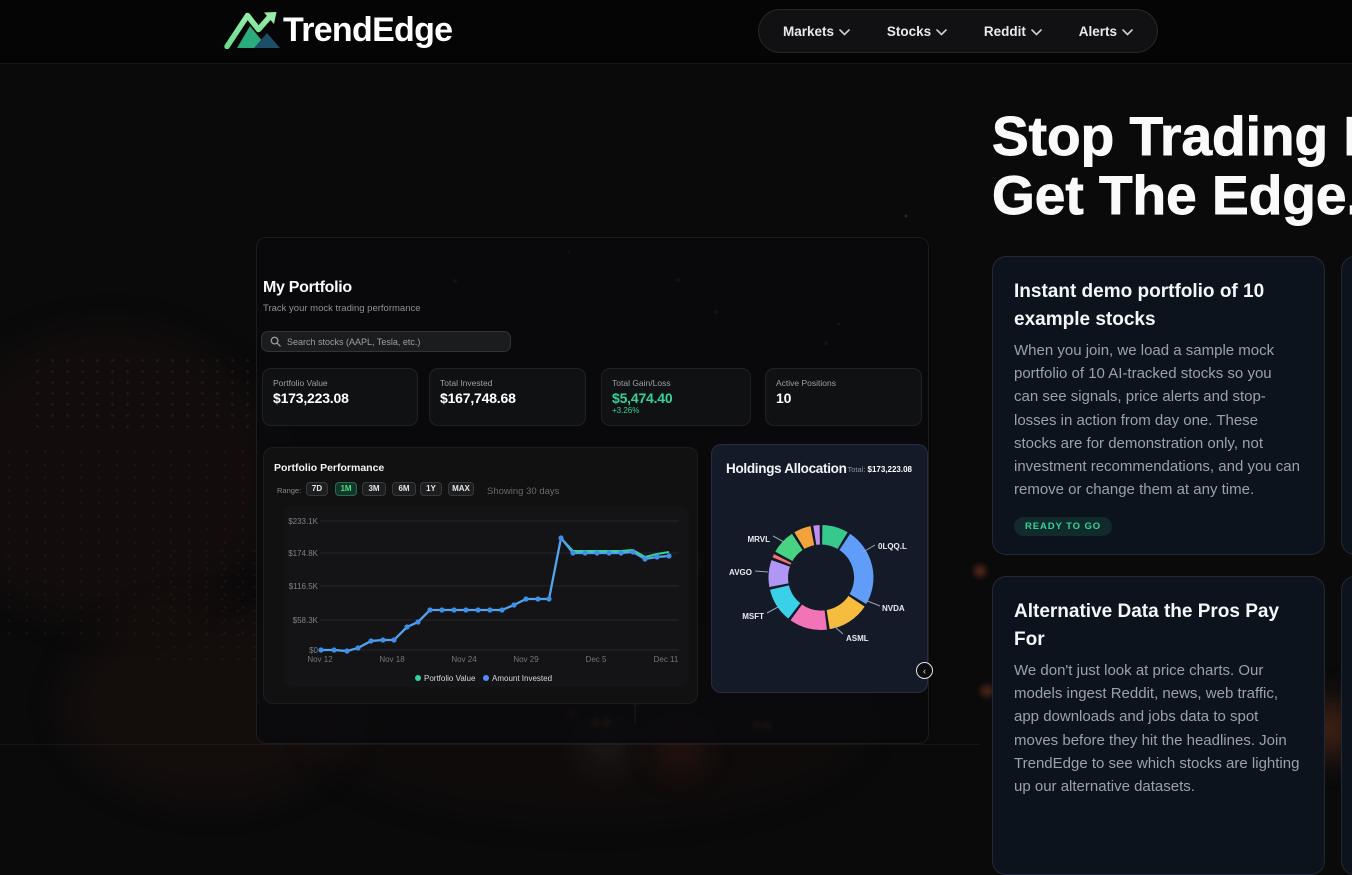 The height and width of the screenshot is (875, 1352). What do you see at coordinates (753, 616) in the screenshot?
I see `svg-text: MSFT` at bounding box center [753, 616].